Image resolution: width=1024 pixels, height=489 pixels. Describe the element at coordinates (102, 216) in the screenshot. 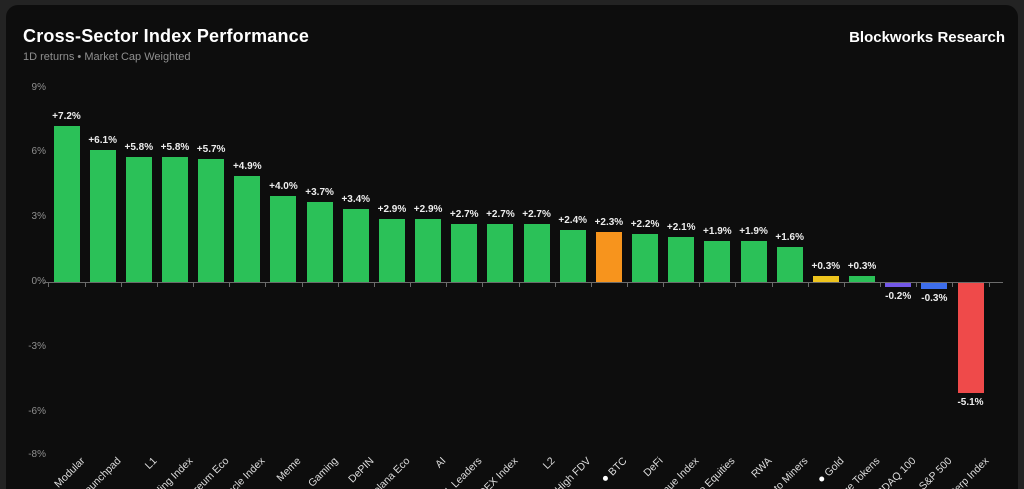

I see `bar-launchpad` at that location.